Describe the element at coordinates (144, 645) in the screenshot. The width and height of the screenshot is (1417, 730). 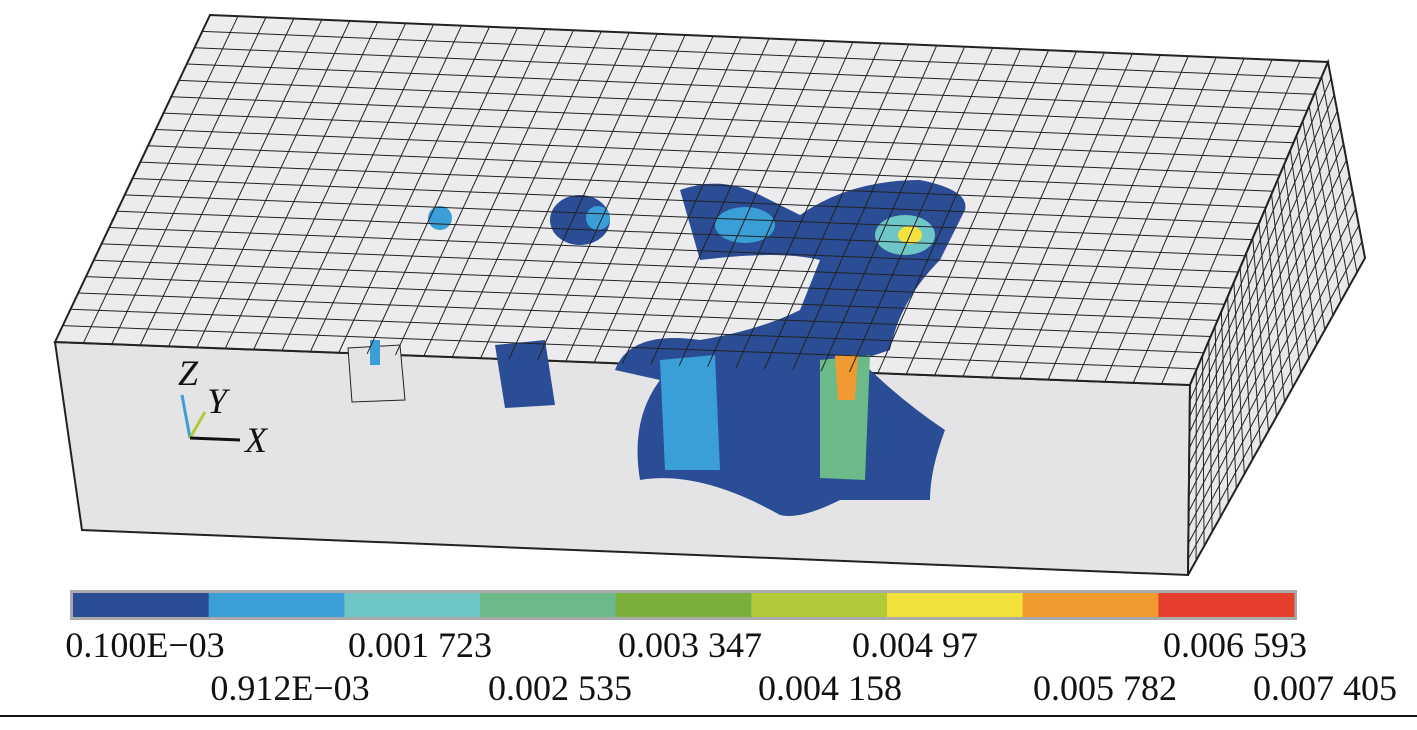
I see `legend-label: 0.100E−03` at that location.